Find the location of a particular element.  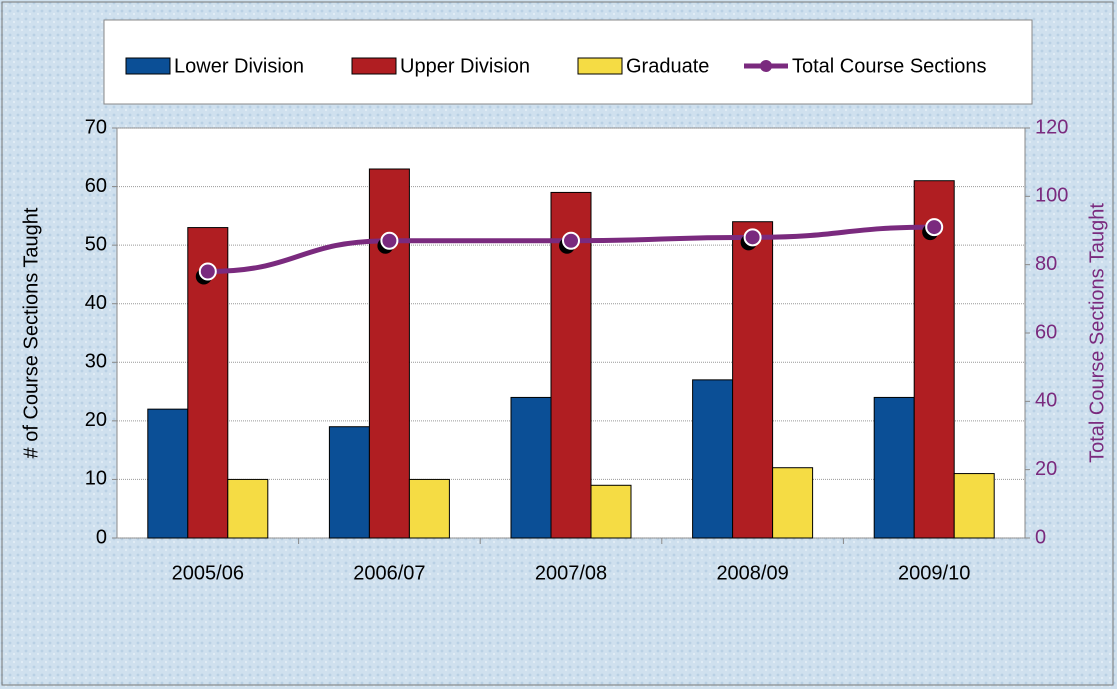

y-tick-label: 50 is located at coordinates (96, 244).